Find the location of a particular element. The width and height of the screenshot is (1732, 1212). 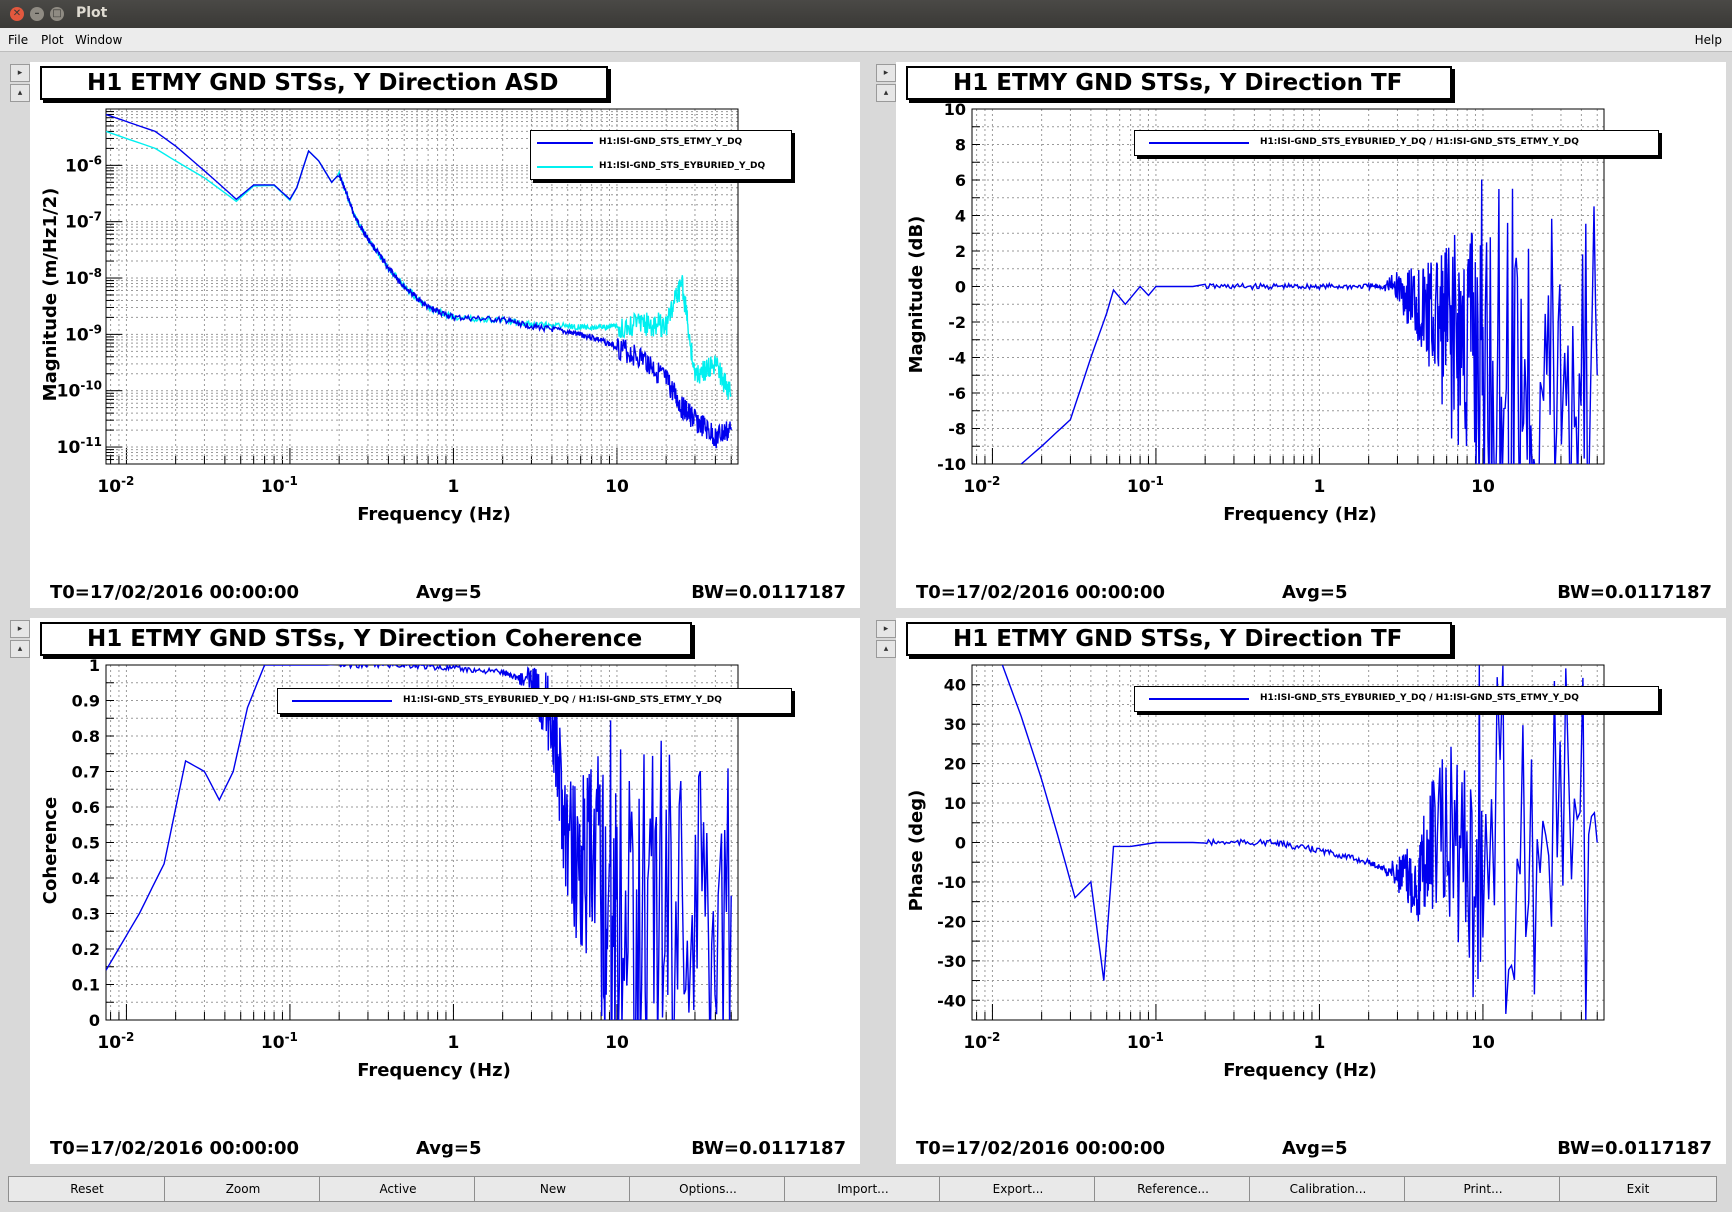

y-tick-label: -4 is located at coordinates (957, 358).